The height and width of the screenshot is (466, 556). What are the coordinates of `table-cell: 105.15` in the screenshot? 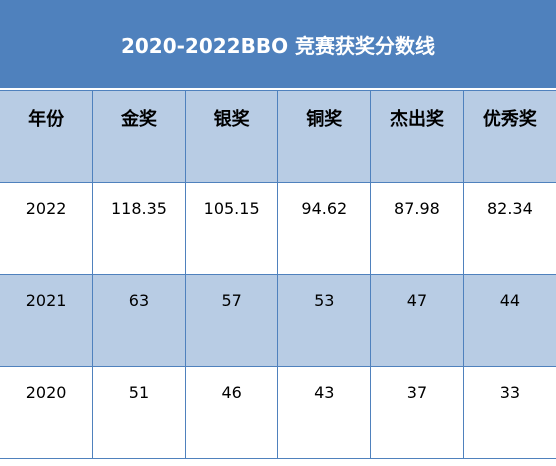 It's located at (231, 228).